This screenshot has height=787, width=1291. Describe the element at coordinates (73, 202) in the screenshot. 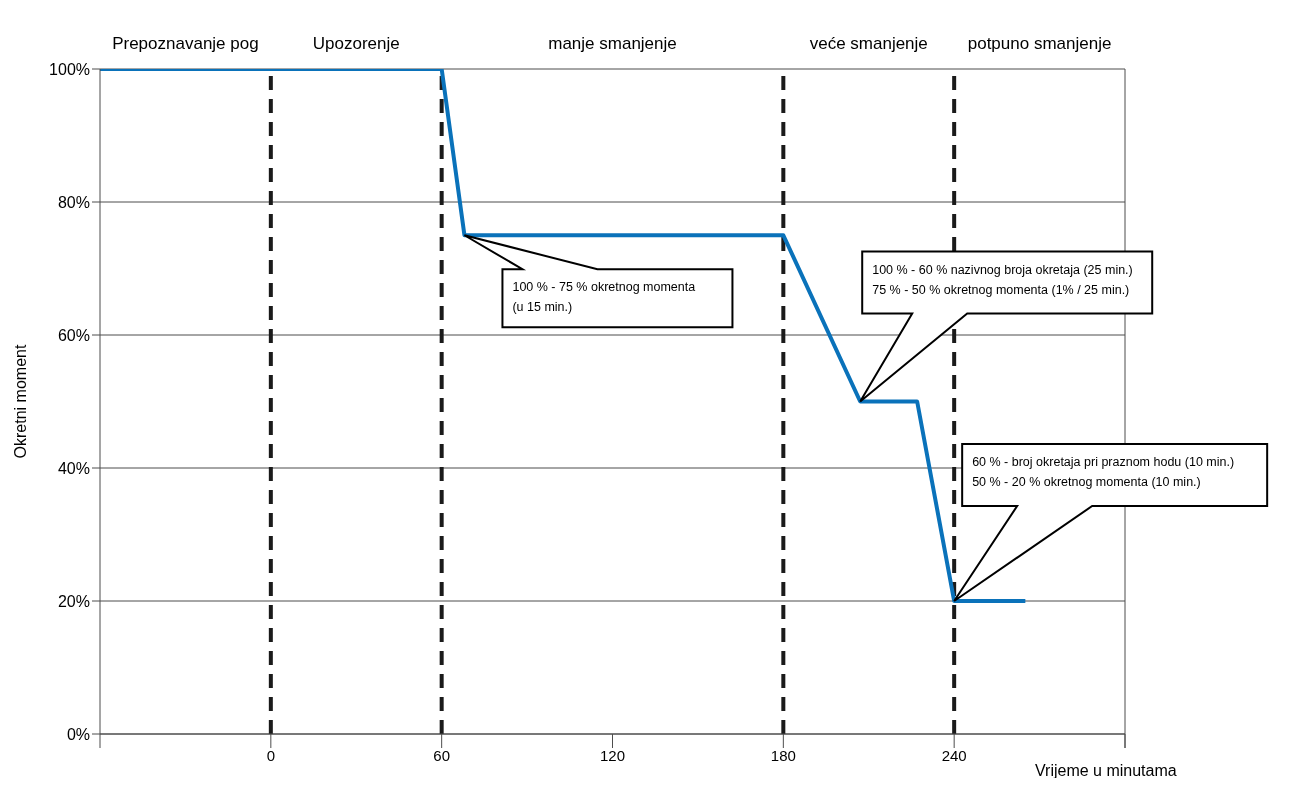

I see `y-tick-label: 80%` at that location.